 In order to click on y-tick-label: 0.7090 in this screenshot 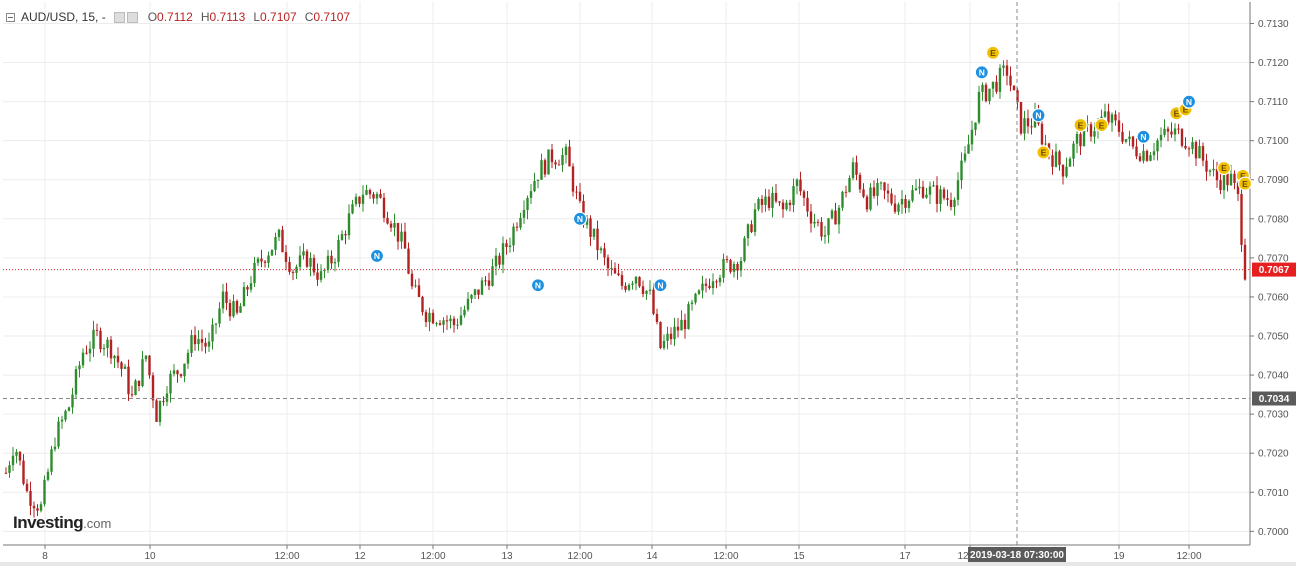, I will do `click(1273, 180)`.